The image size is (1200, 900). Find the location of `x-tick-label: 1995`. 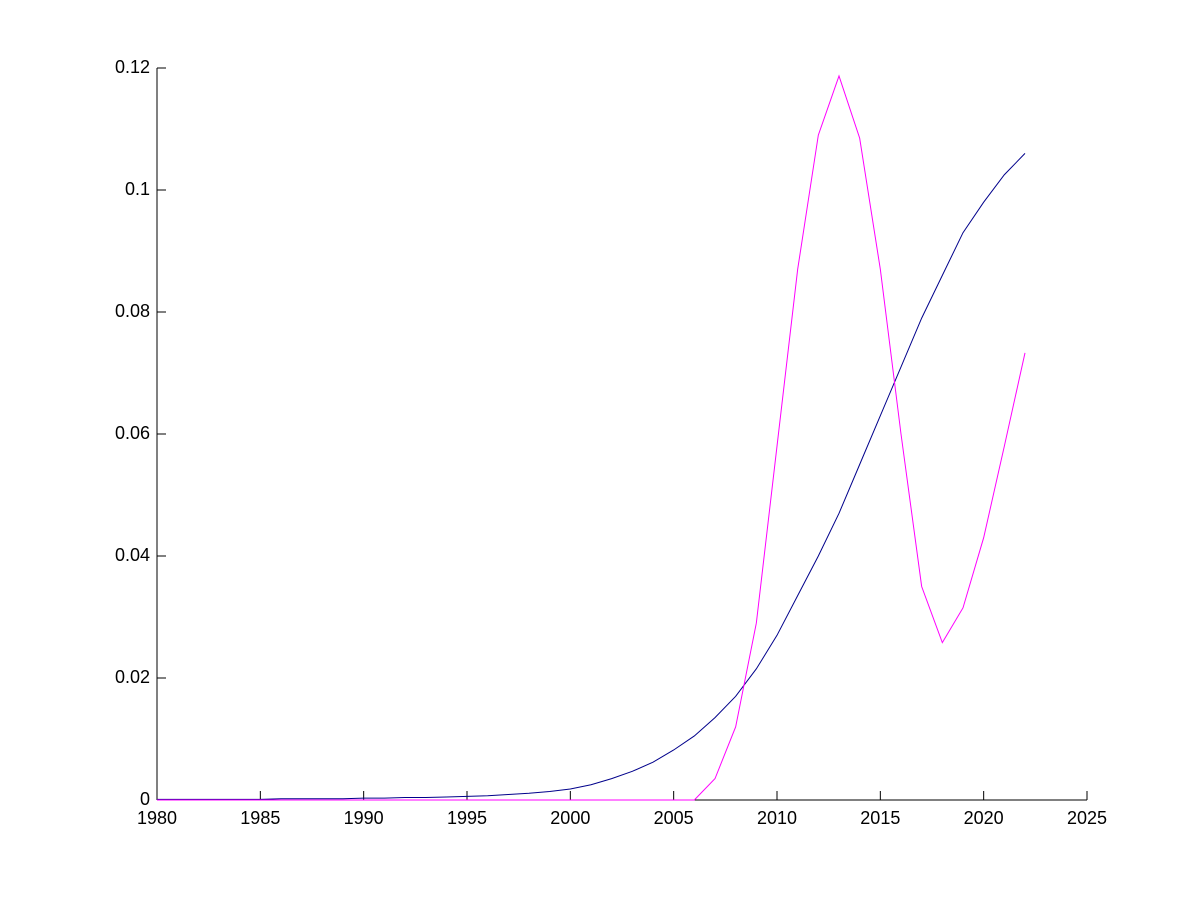

x-tick-label: 1995 is located at coordinates (467, 818).